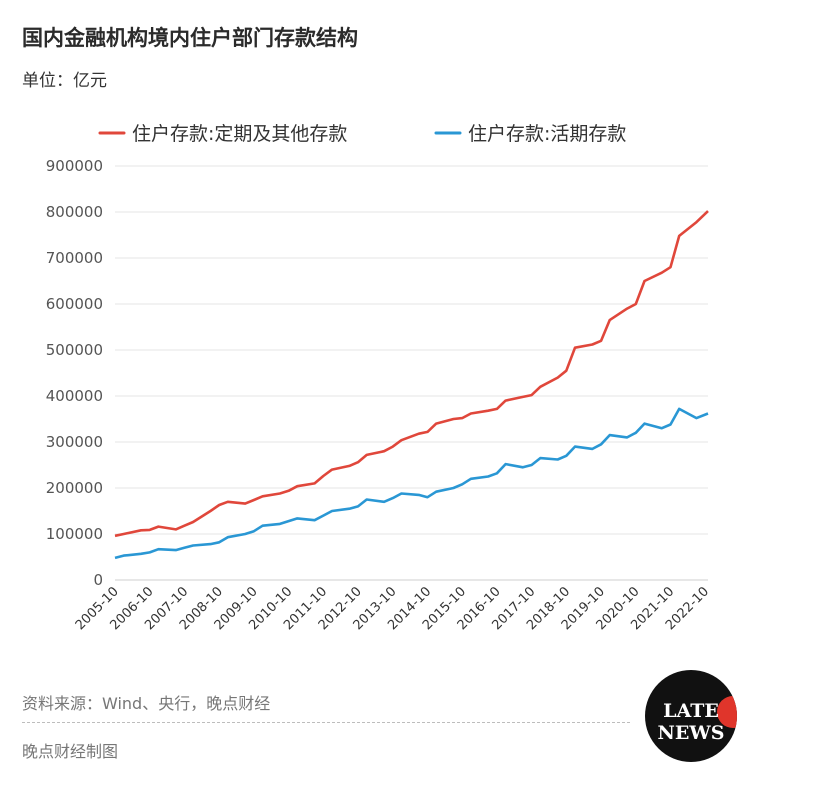  I want to click on y-tick-label: 700000, so click(74, 258).